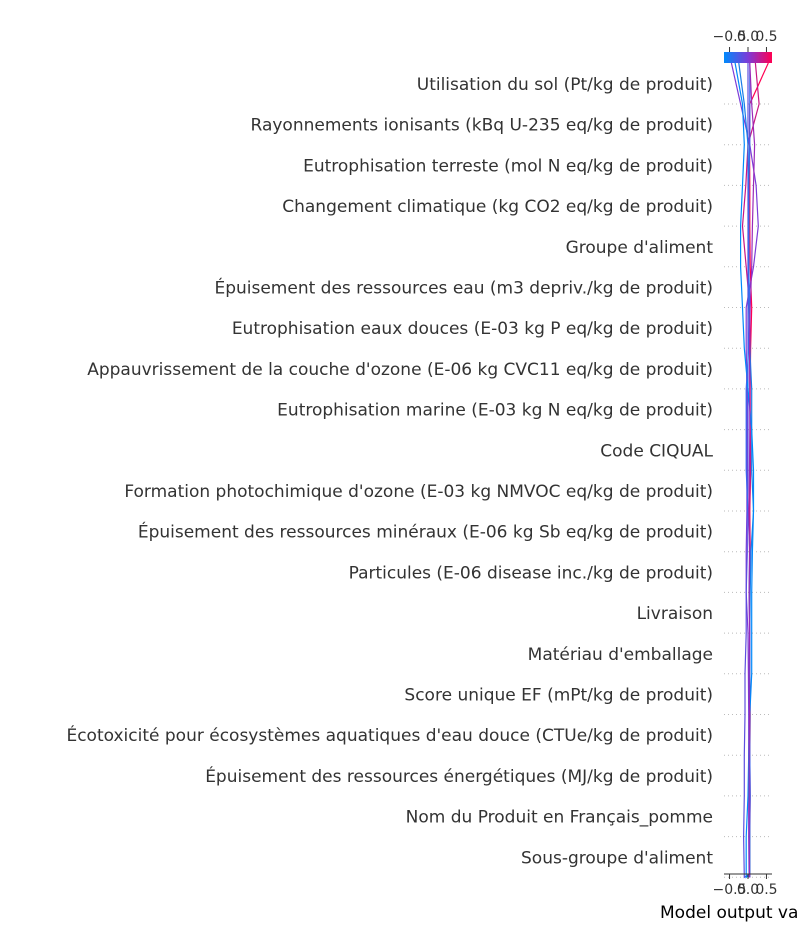  I want to click on colorbar-gradient, so click(748, 57).